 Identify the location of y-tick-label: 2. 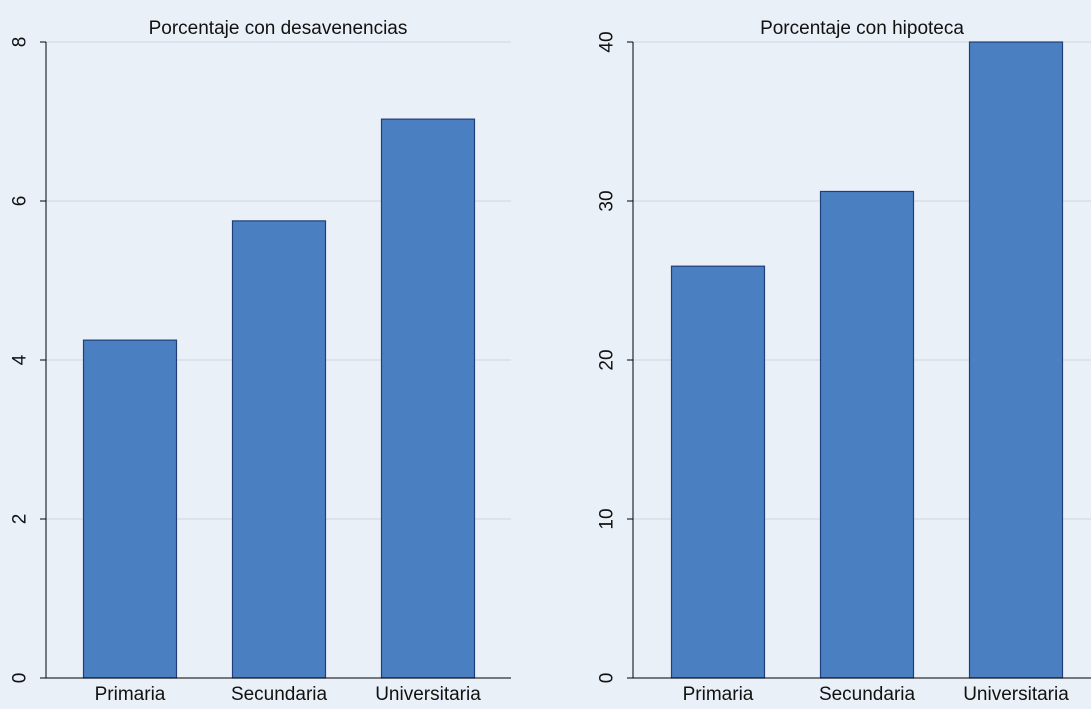
(20, 519).